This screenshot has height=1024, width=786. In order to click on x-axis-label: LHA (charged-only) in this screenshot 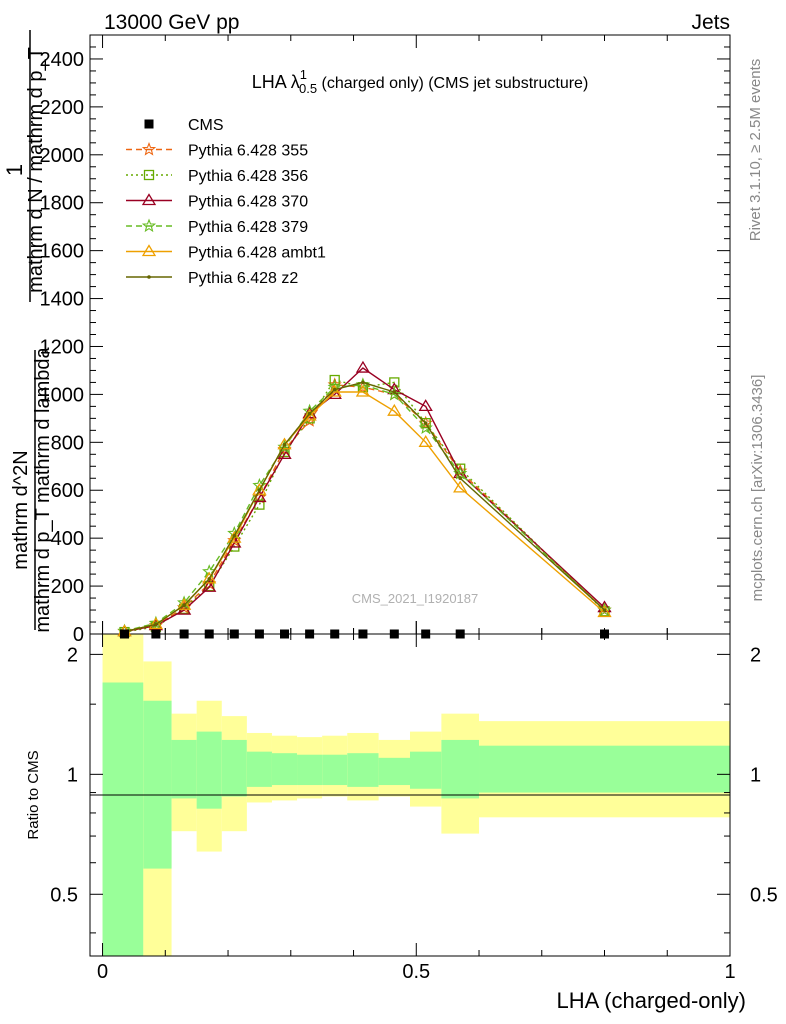, I will do `click(651, 1000)`.